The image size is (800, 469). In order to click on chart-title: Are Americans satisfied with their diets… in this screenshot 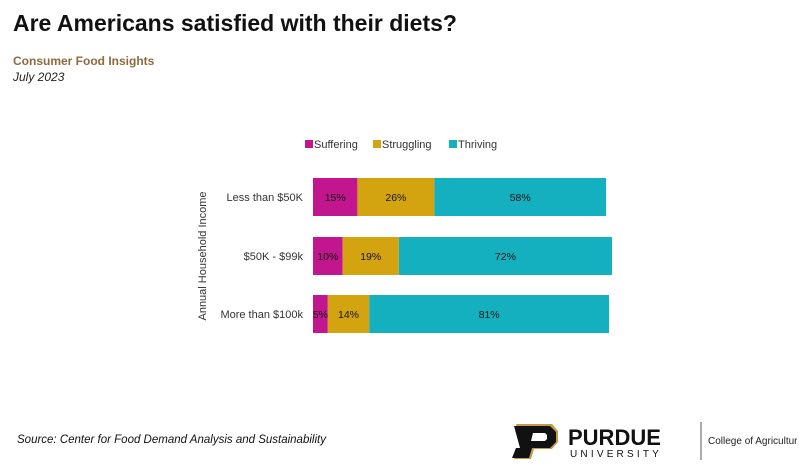, I will do `click(235, 23)`.